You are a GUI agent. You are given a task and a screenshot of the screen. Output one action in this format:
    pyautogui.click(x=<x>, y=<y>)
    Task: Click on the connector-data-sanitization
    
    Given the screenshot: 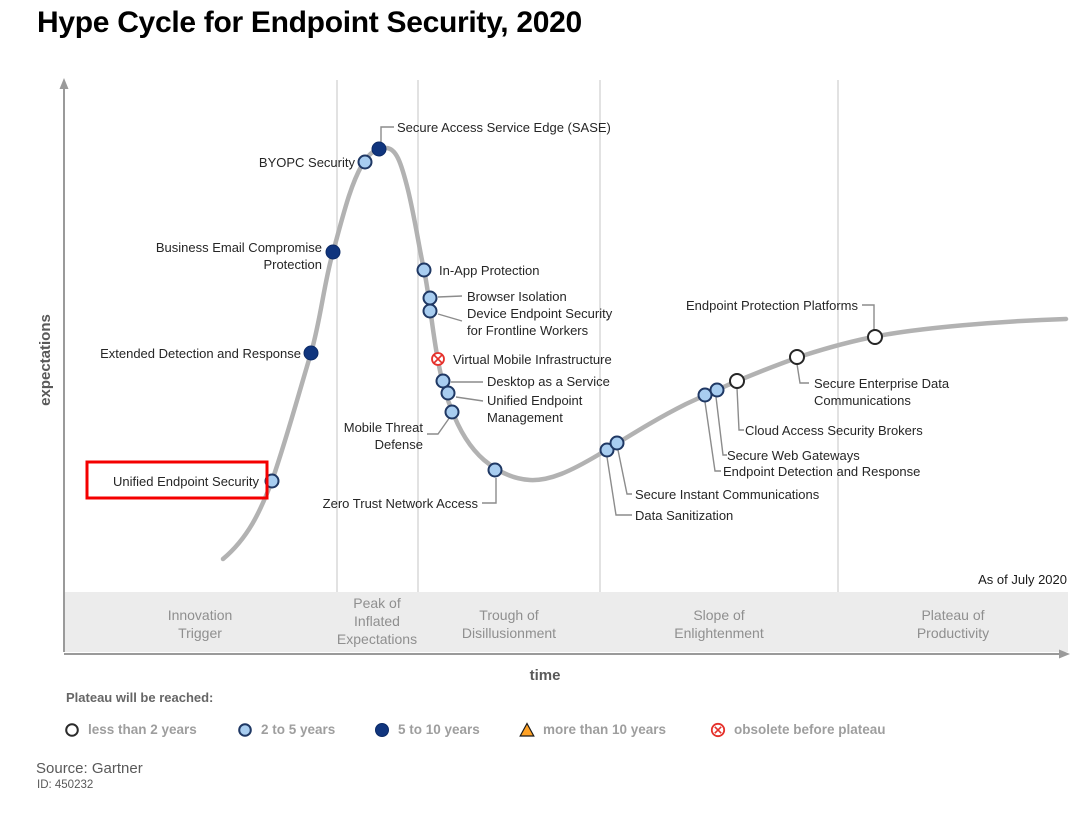 What is the action you would take?
    pyautogui.click(x=619, y=486)
    